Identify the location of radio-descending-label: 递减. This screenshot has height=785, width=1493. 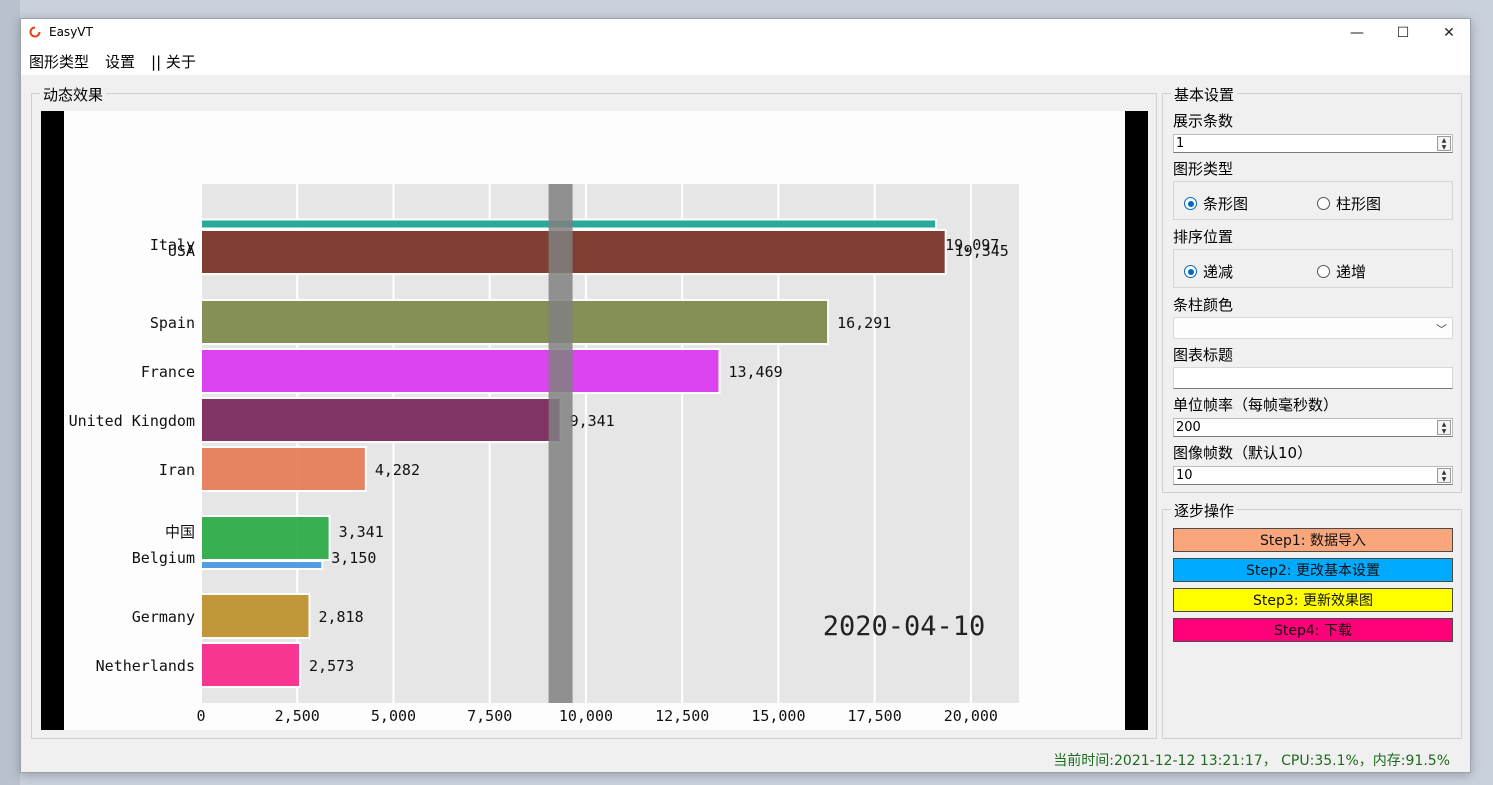
(1218, 272).